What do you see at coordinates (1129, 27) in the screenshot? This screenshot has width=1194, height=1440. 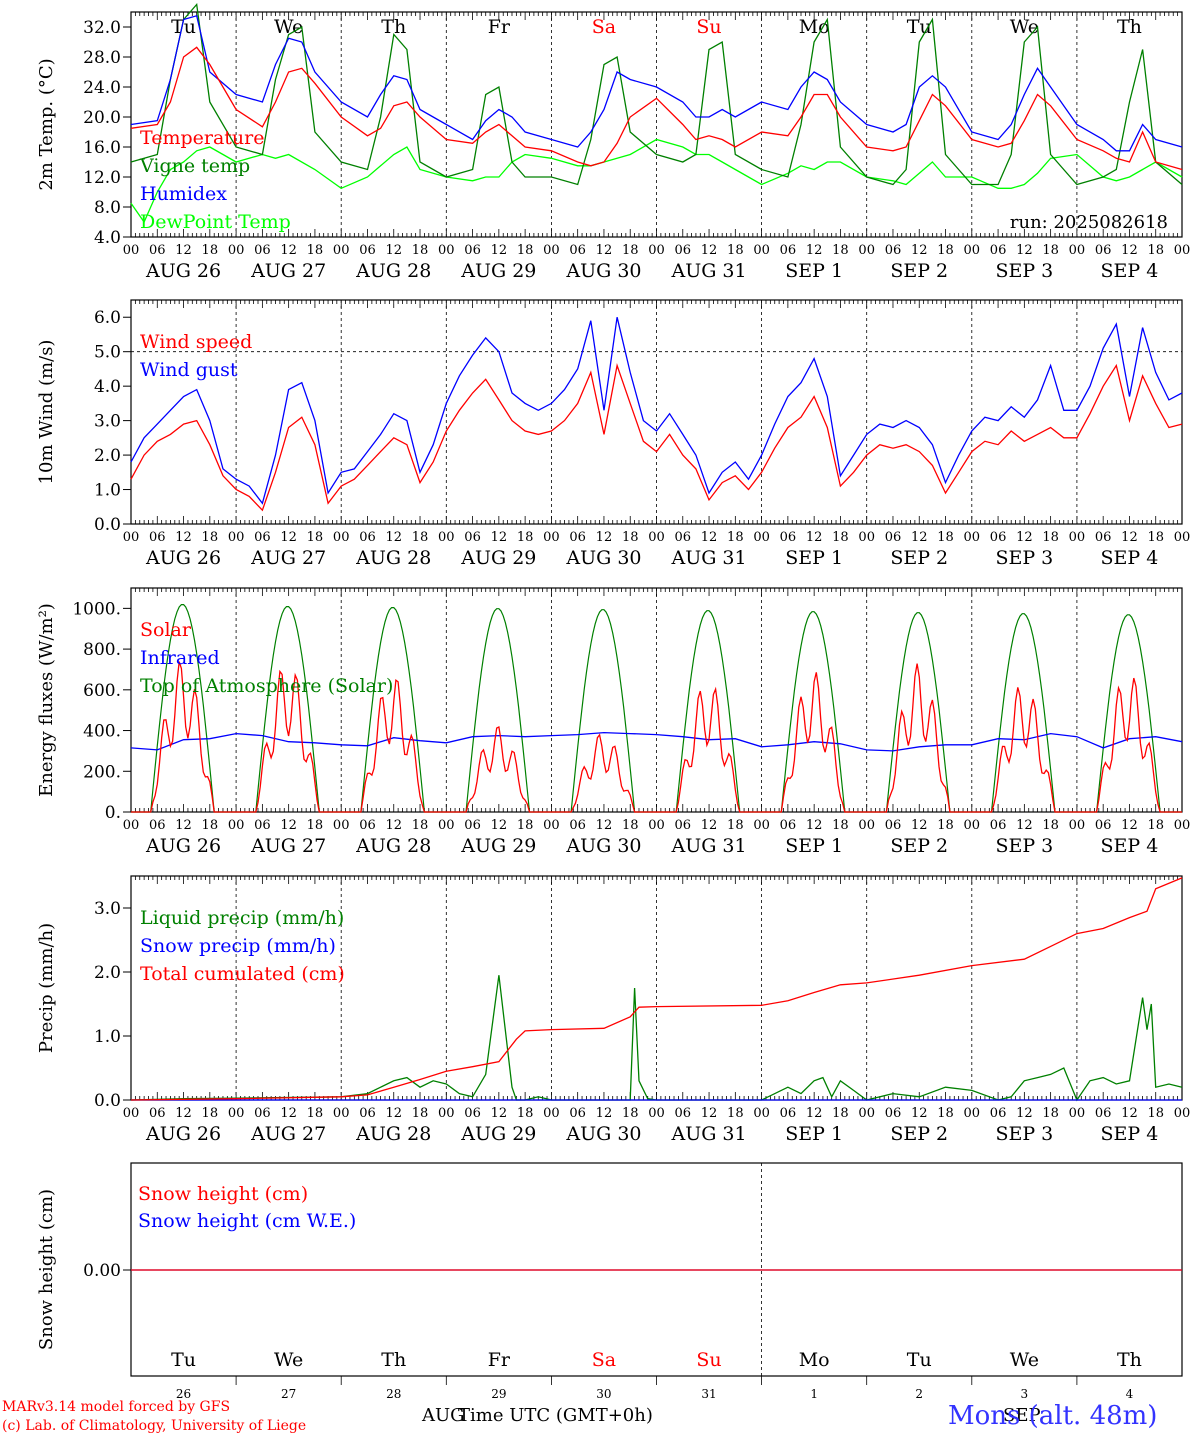 I see `weekday-label: Th` at bounding box center [1129, 27].